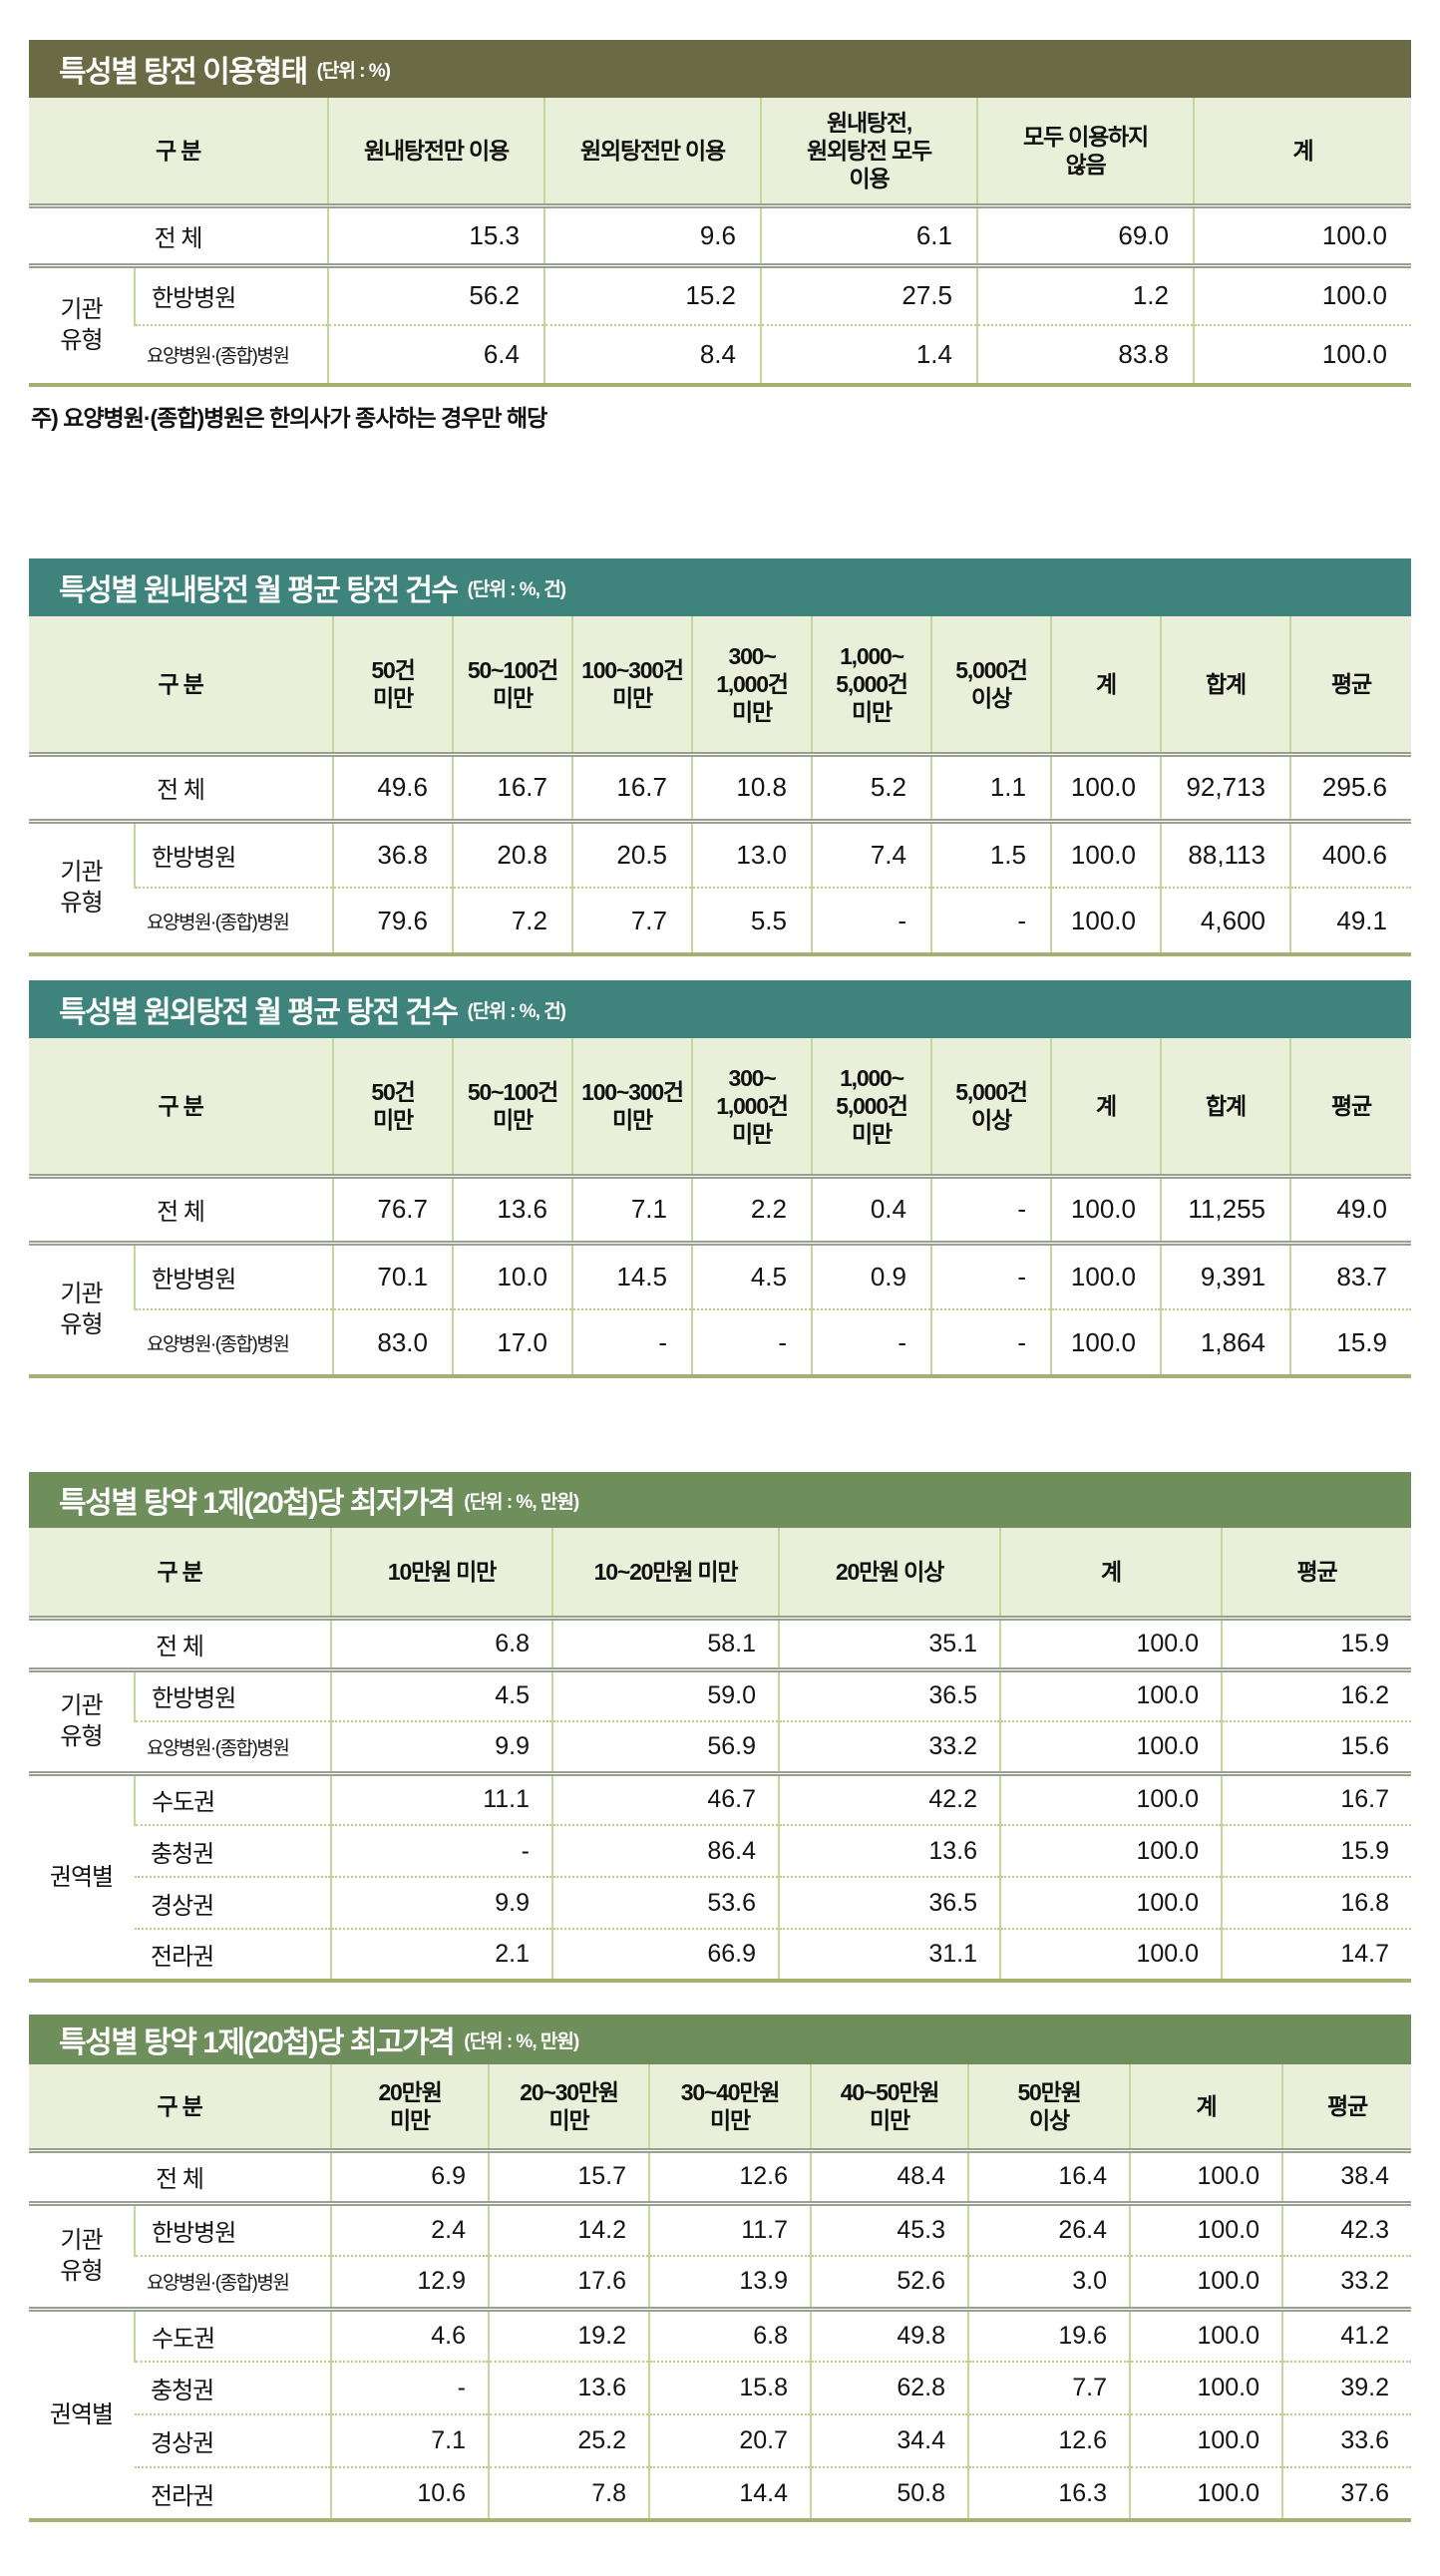 The width and height of the screenshot is (1440, 2576). Describe the element at coordinates (1048, 2282) in the screenshot. I see `value-cell: 3.0` at that location.